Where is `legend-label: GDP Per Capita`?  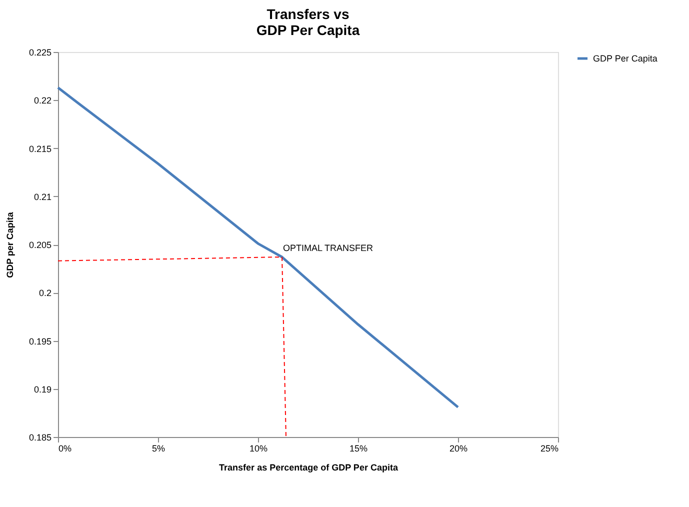
legend-label: GDP Per Capita is located at coordinates (625, 59).